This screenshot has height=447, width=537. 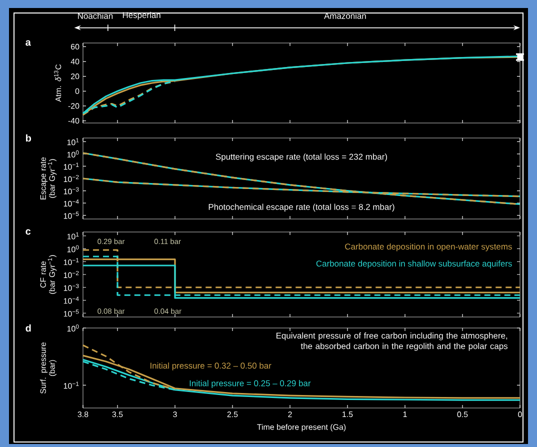 I want to click on series-label: Initial pressure = 0.25 – 0.29 bar, so click(x=250, y=384).